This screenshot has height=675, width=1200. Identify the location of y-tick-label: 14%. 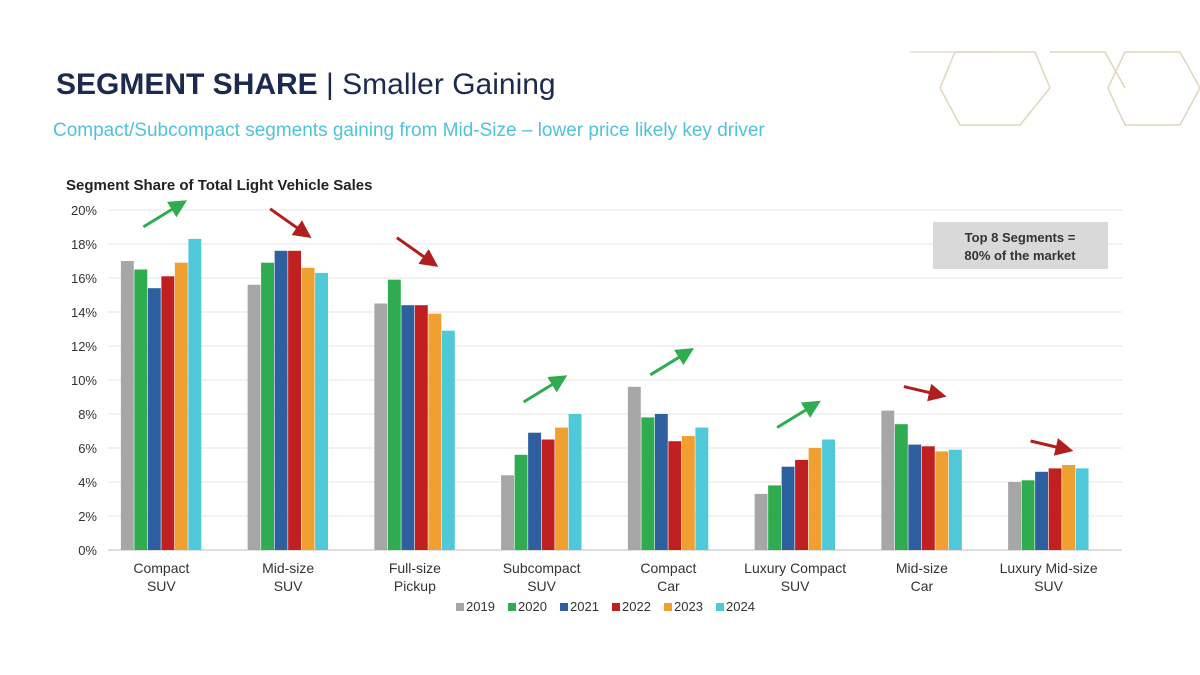
(84, 312).